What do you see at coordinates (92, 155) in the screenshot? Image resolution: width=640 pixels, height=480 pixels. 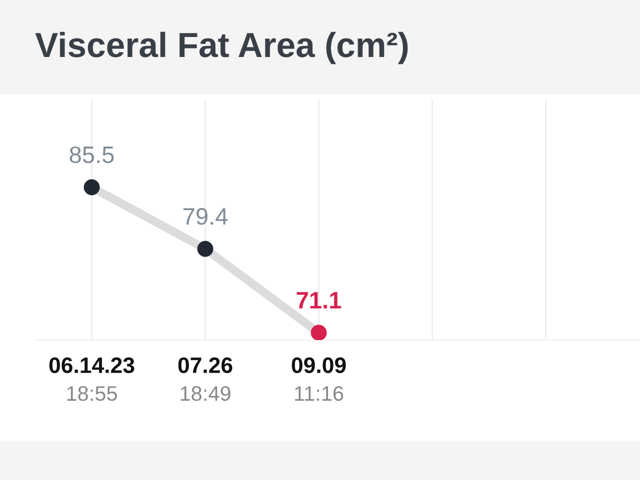 I see `data-label: 85.5` at bounding box center [92, 155].